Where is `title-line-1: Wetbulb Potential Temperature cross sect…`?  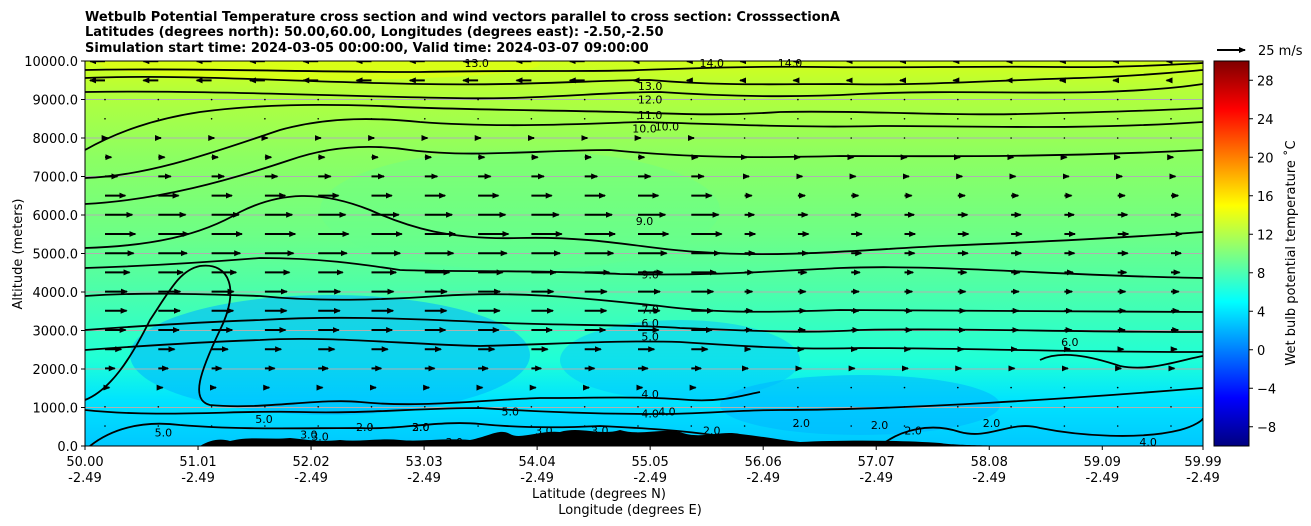
title-line-1: Wetbulb Potential Temperature cross sect… is located at coordinates (462, 17).